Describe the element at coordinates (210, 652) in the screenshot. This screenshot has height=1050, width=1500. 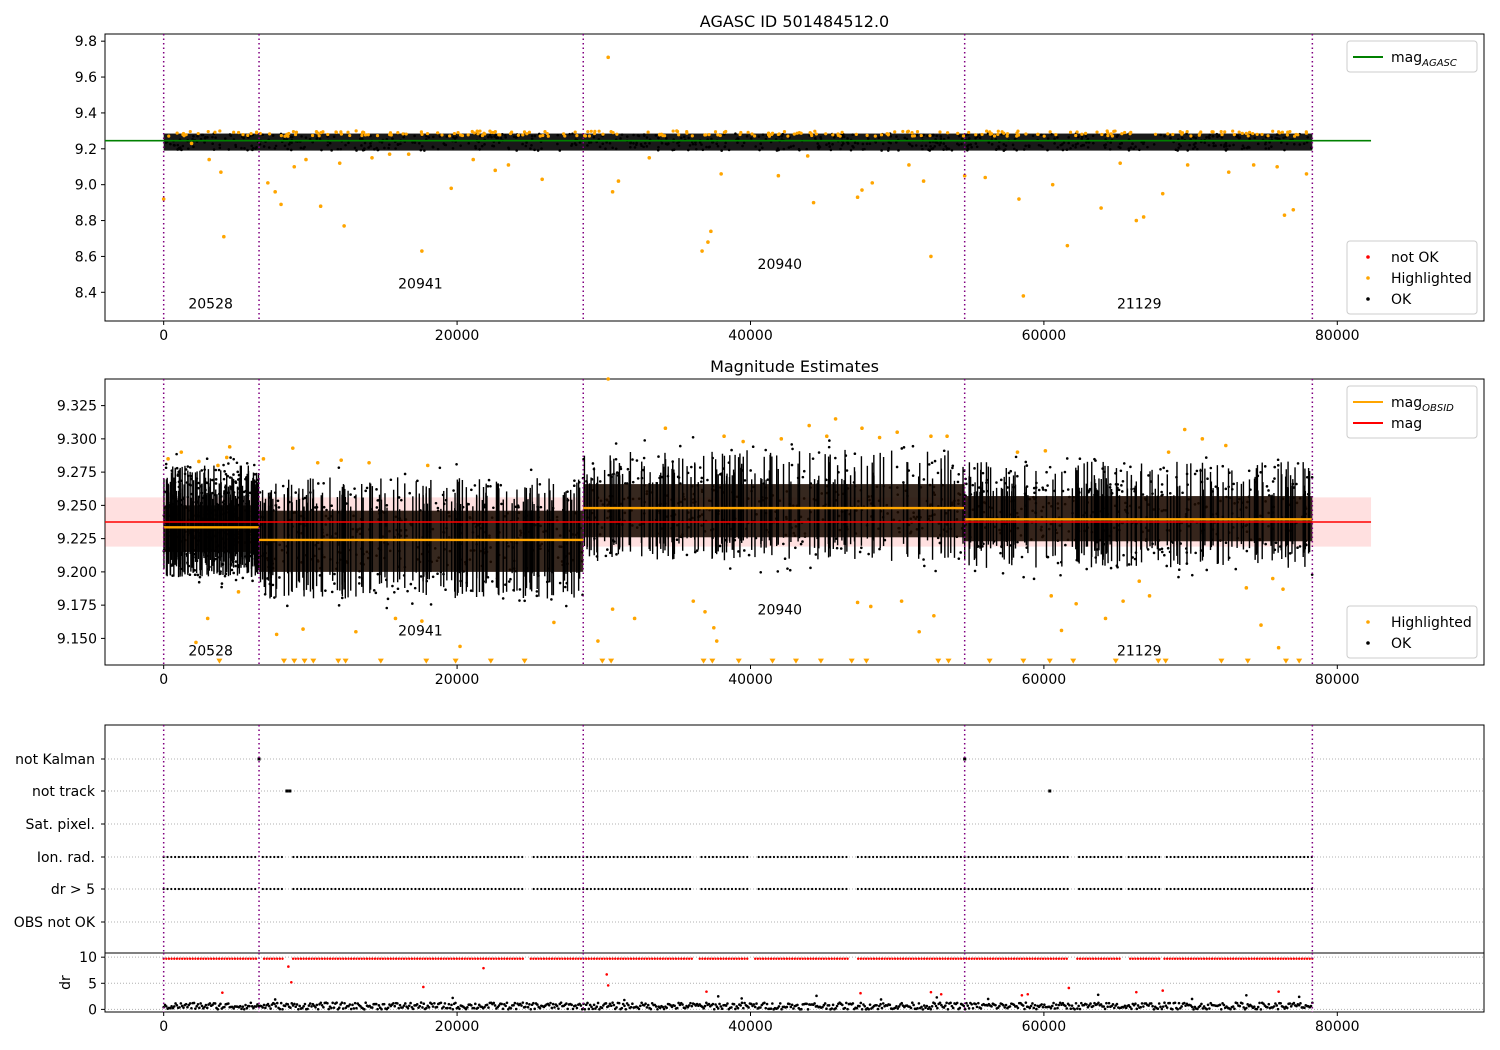
I see `obsid-label: 20528` at that location.